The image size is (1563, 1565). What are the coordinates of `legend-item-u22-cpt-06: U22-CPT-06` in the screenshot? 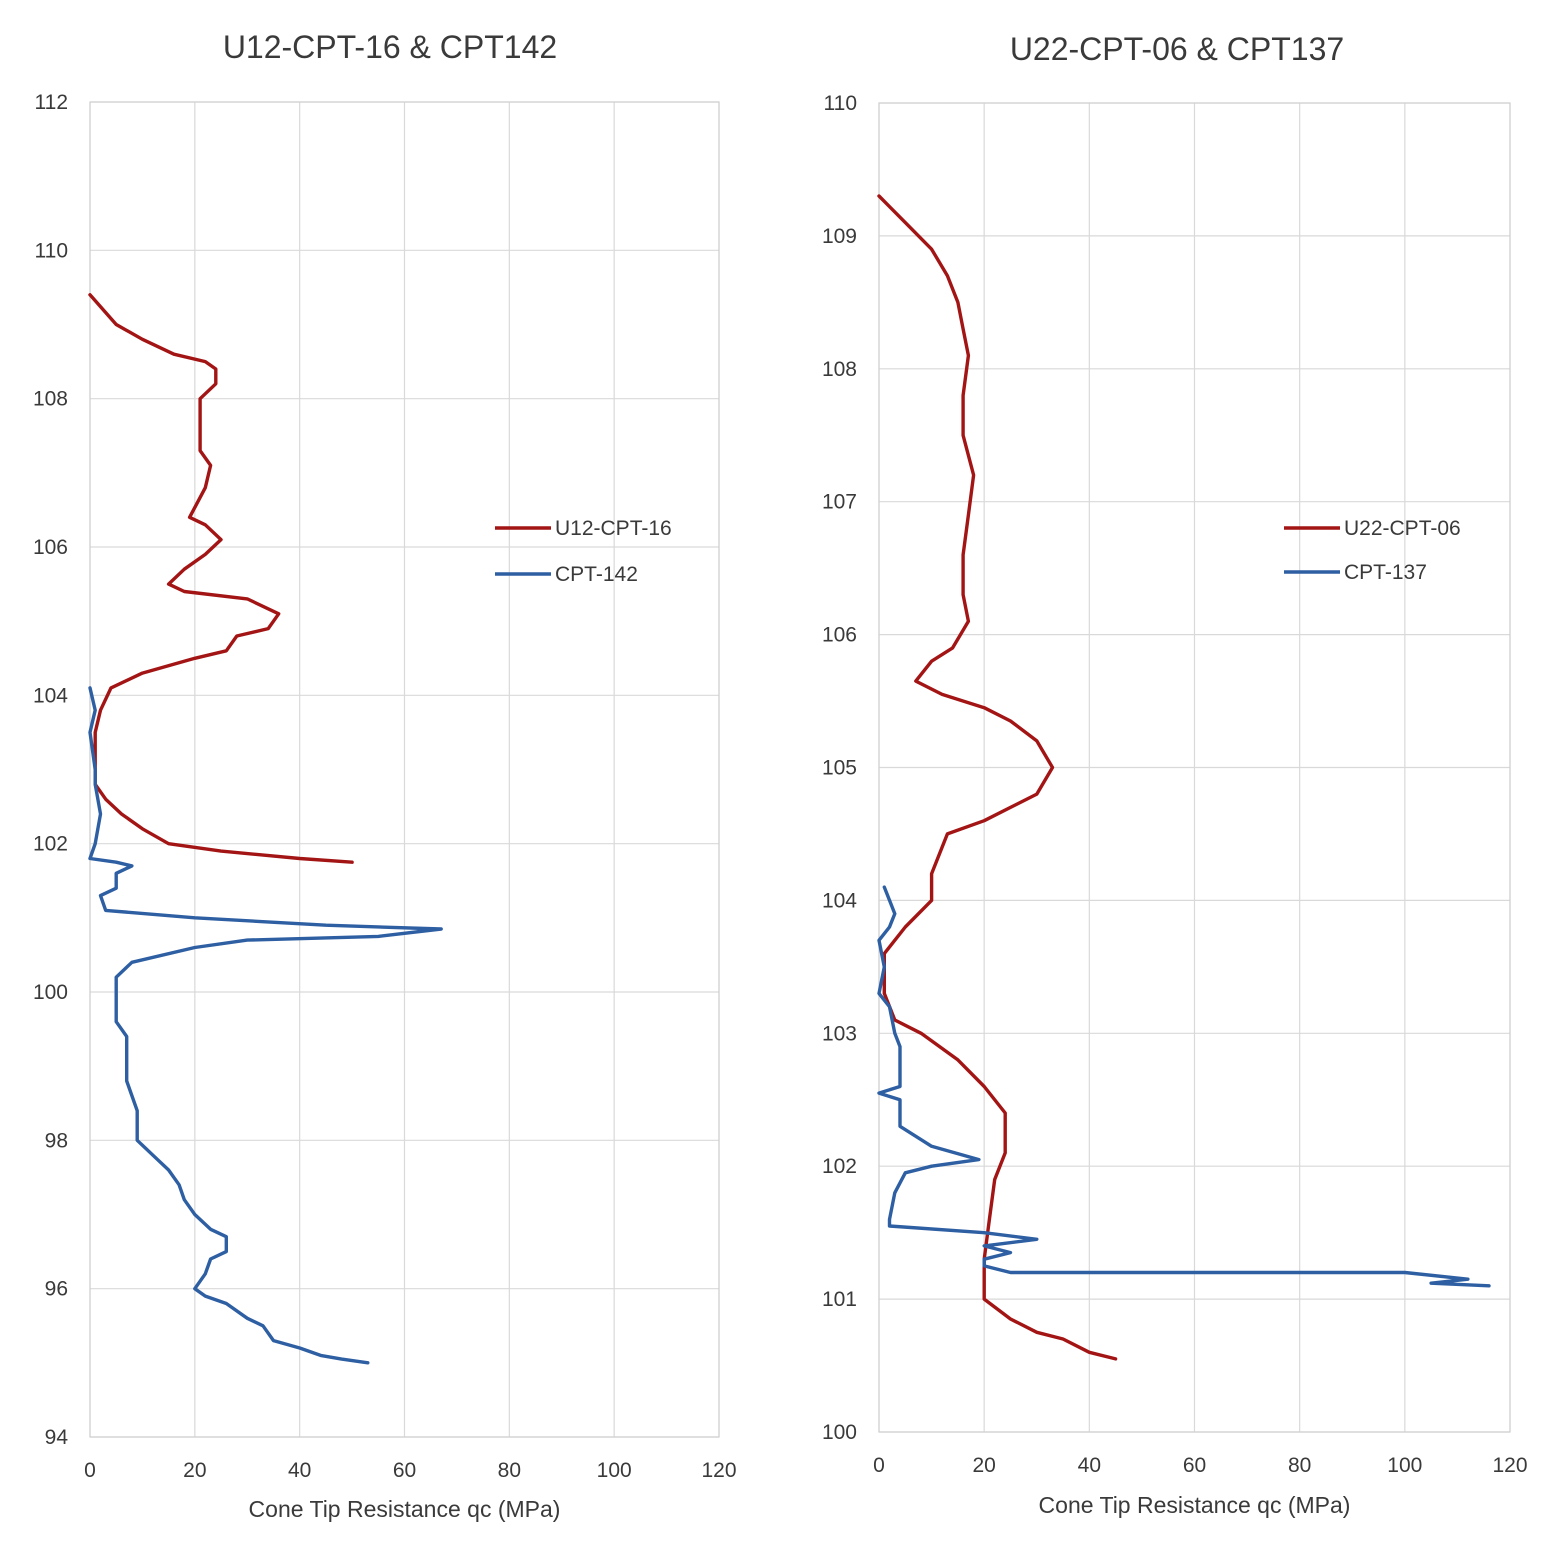 It's located at (1372, 528).